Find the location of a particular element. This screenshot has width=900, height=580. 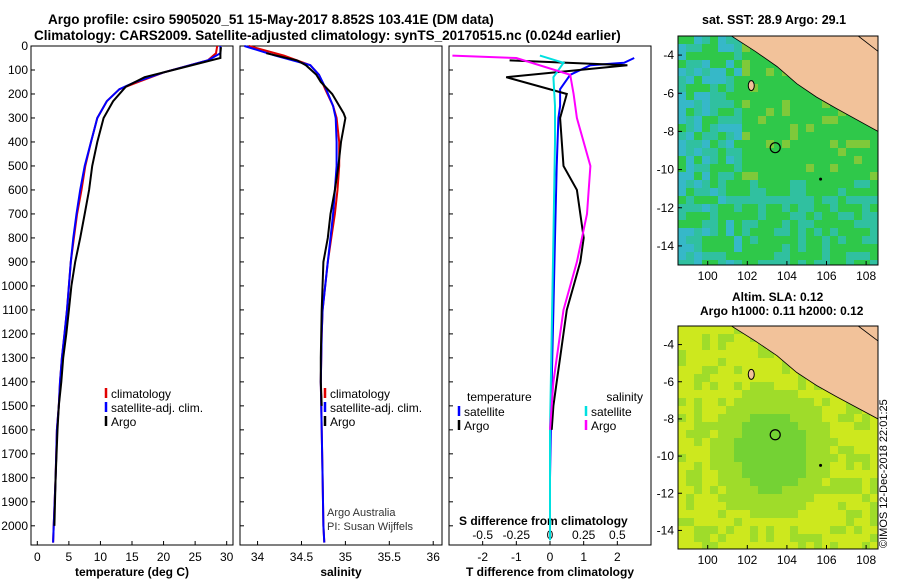

x-tick-label: -2 is located at coordinates (482, 557).